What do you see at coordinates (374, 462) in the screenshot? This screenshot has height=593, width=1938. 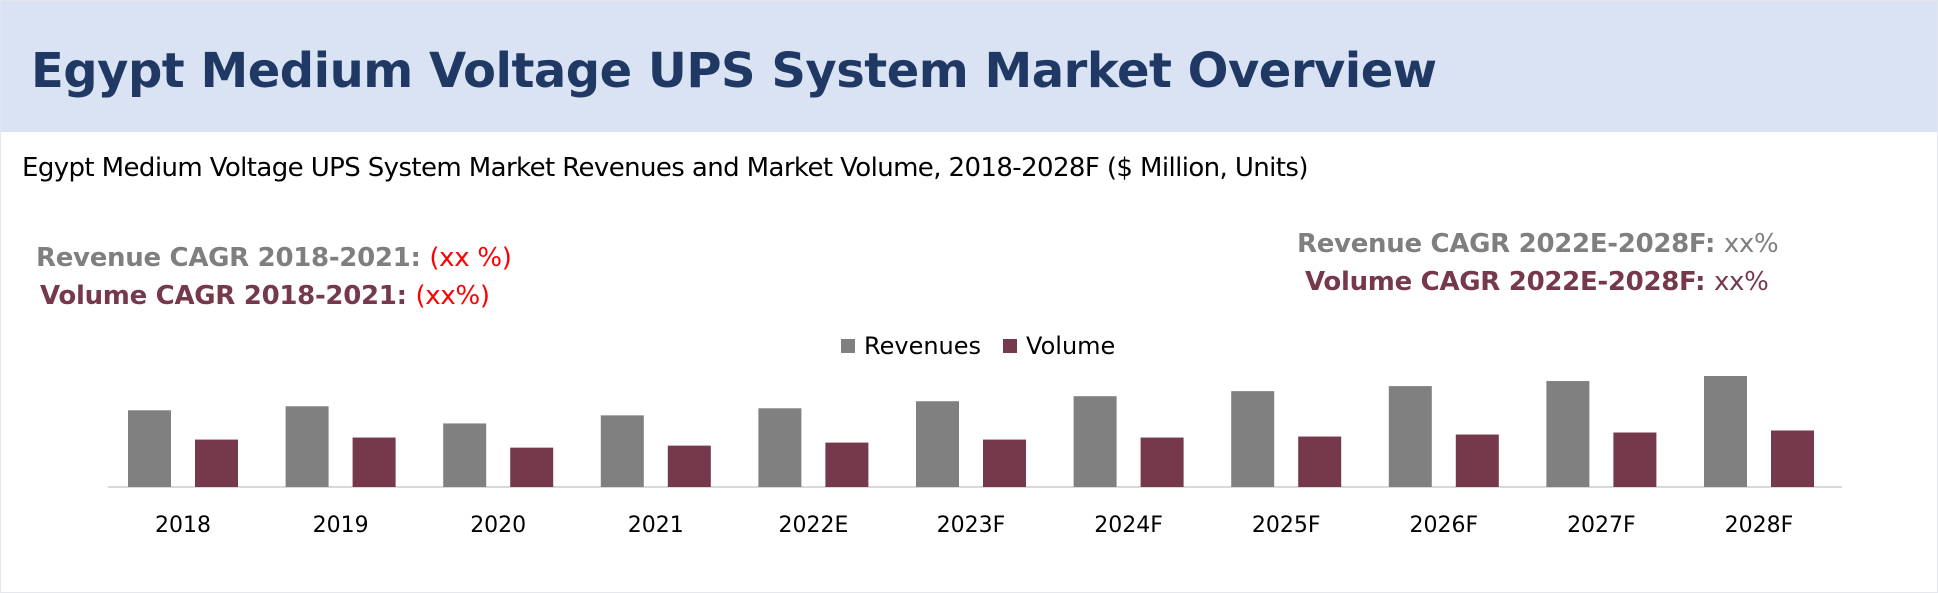 I see `bar-volume-2019` at bounding box center [374, 462].